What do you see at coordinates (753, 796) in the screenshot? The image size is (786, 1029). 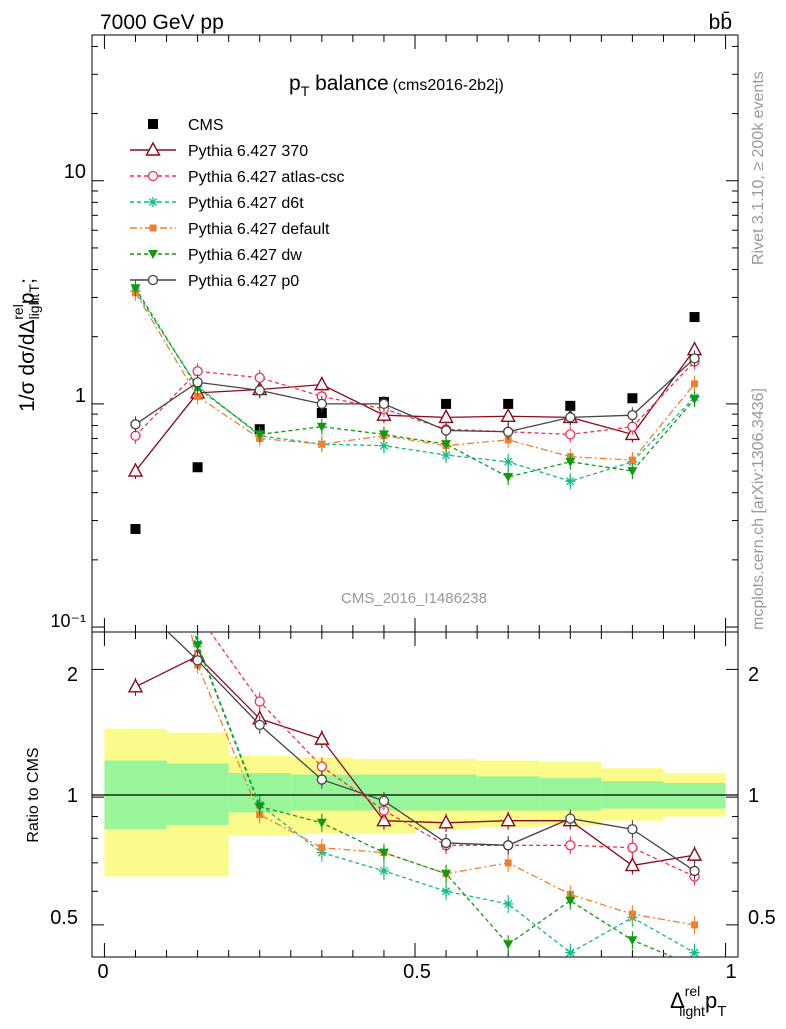 I see `ratio-y-tick-label-1-right: 1` at bounding box center [753, 796].